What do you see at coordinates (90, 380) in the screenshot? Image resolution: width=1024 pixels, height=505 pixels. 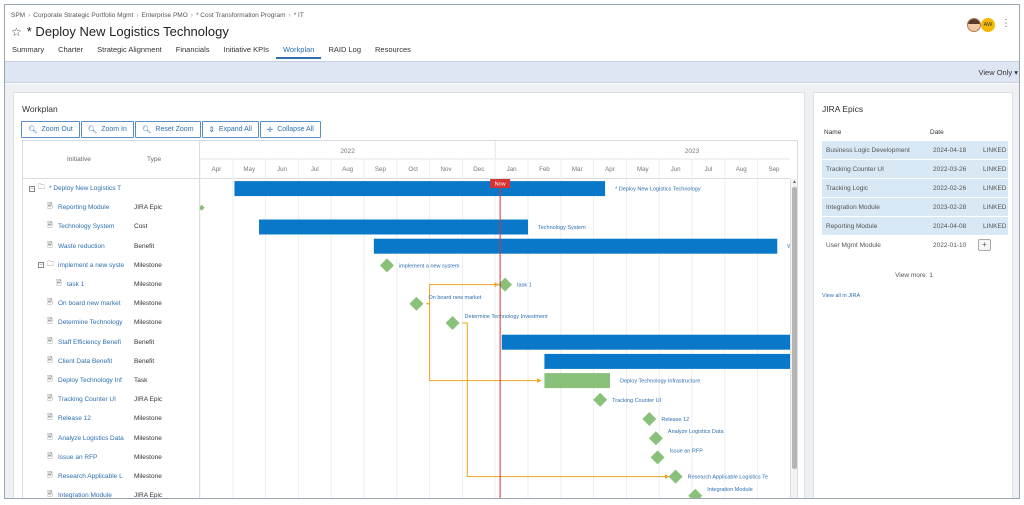 I see `initiative-name: Deploy Technology Inf` at bounding box center [90, 380].